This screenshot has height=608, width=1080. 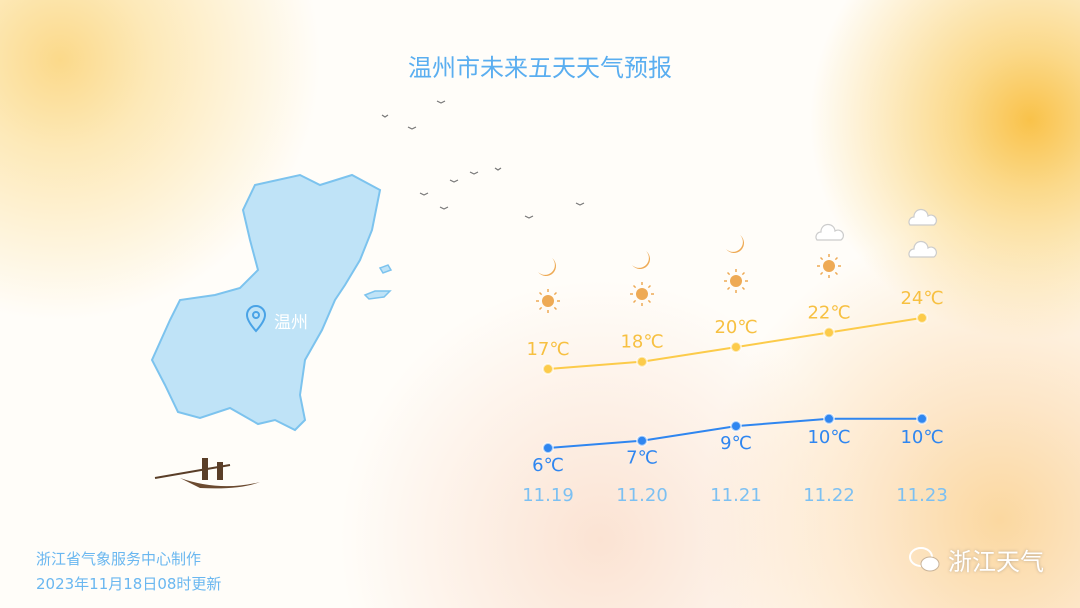 I want to click on x-tick-label: 11.23, so click(x=922, y=495).